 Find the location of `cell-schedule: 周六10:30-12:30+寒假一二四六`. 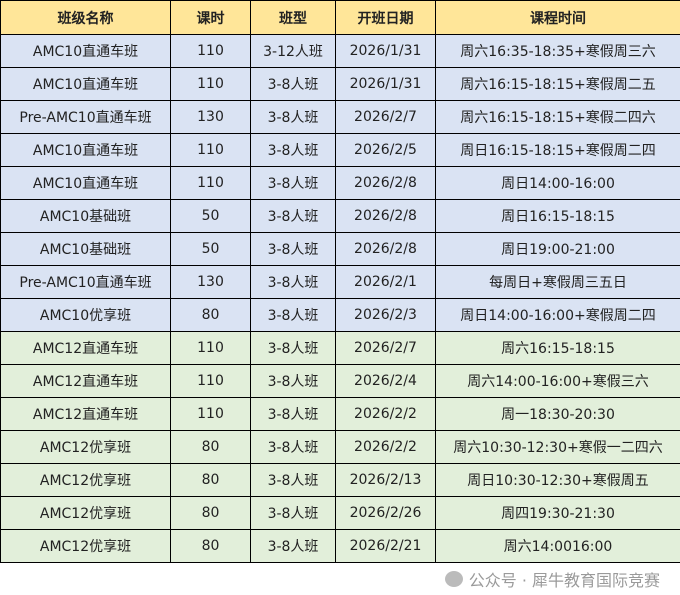

cell-schedule: 周六10:30-12:30+寒假一二四六 is located at coordinates (558, 447).